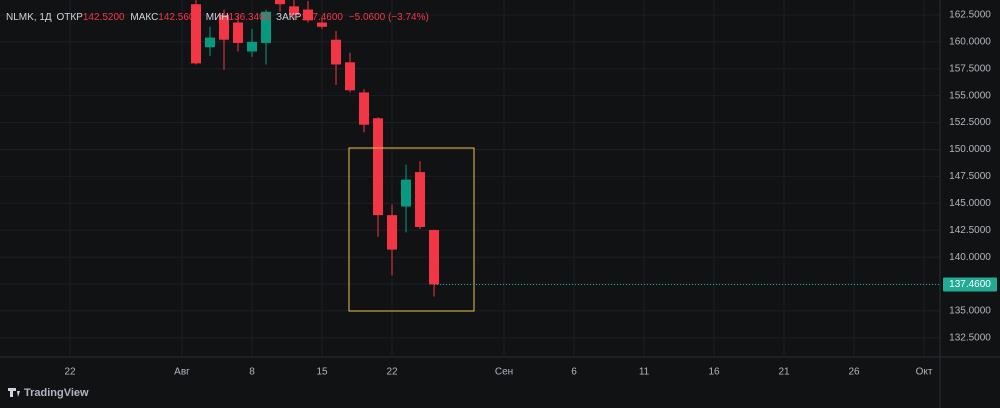  What do you see at coordinates (179, 17) in the screenshot?
I see `ohlc-value: 142.5600` at bounding box center [179, 17].